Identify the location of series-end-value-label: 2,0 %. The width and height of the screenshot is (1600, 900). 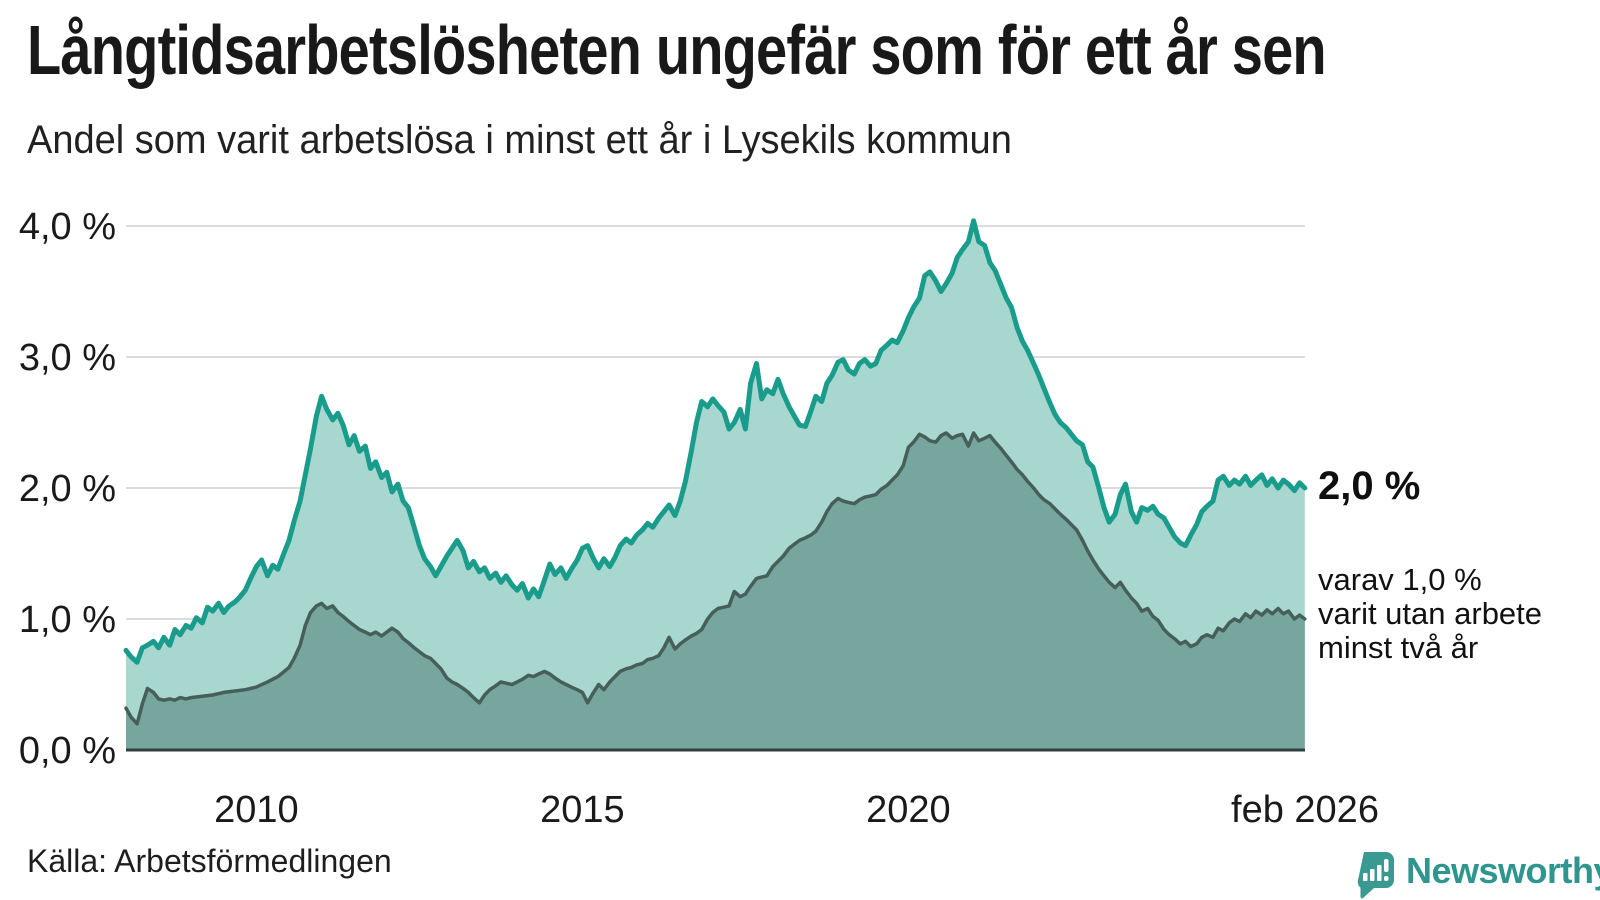
(1369, 486).